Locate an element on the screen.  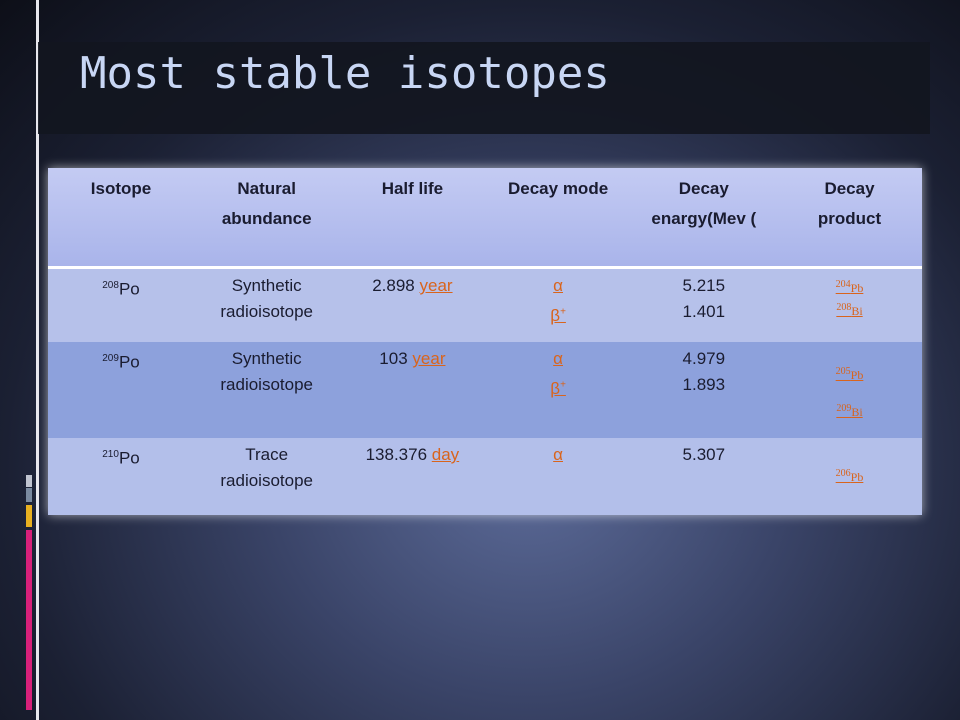
product-cell: 206Pb is located at coordinates (850, 475).